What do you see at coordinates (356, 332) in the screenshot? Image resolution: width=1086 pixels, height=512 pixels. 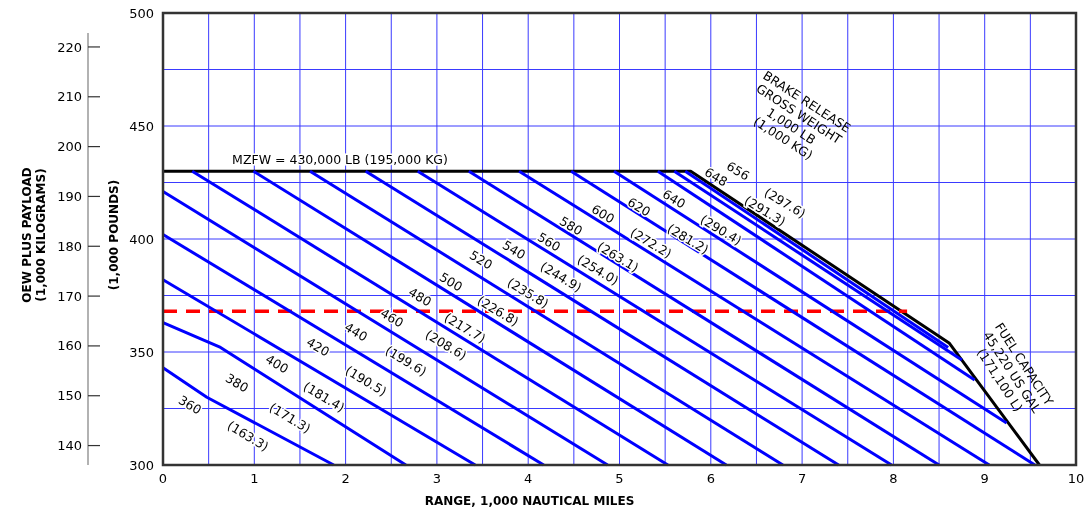 I see `annotation: 440` at bounding box center [356, 332].